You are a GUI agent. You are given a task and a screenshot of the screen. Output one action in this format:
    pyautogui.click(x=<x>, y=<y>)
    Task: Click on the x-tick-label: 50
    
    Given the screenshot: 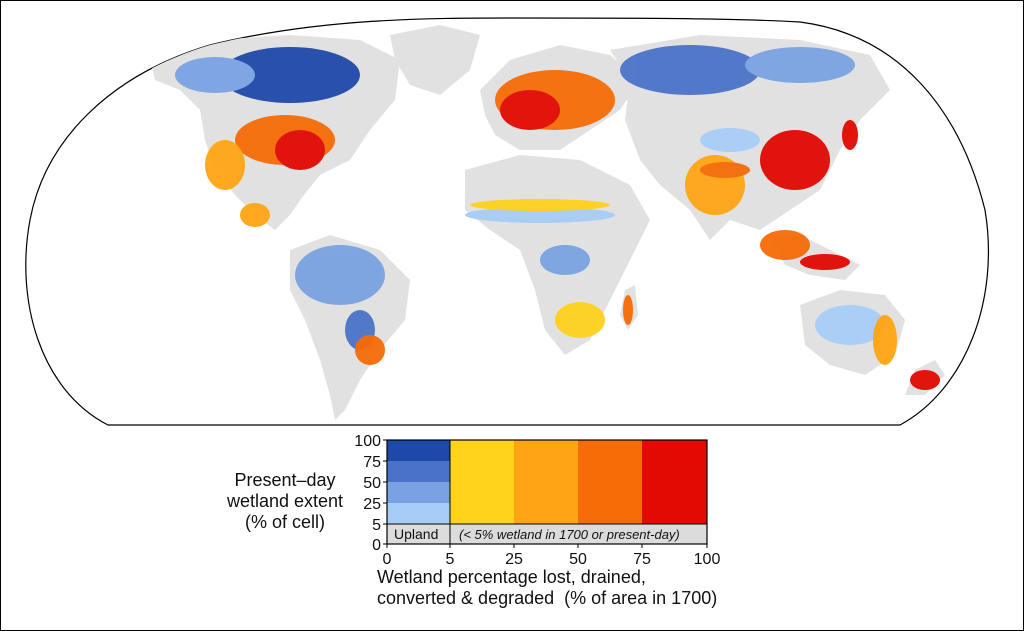 What is the action you would take?
    pyautogui.click(x=578, y=559)
    